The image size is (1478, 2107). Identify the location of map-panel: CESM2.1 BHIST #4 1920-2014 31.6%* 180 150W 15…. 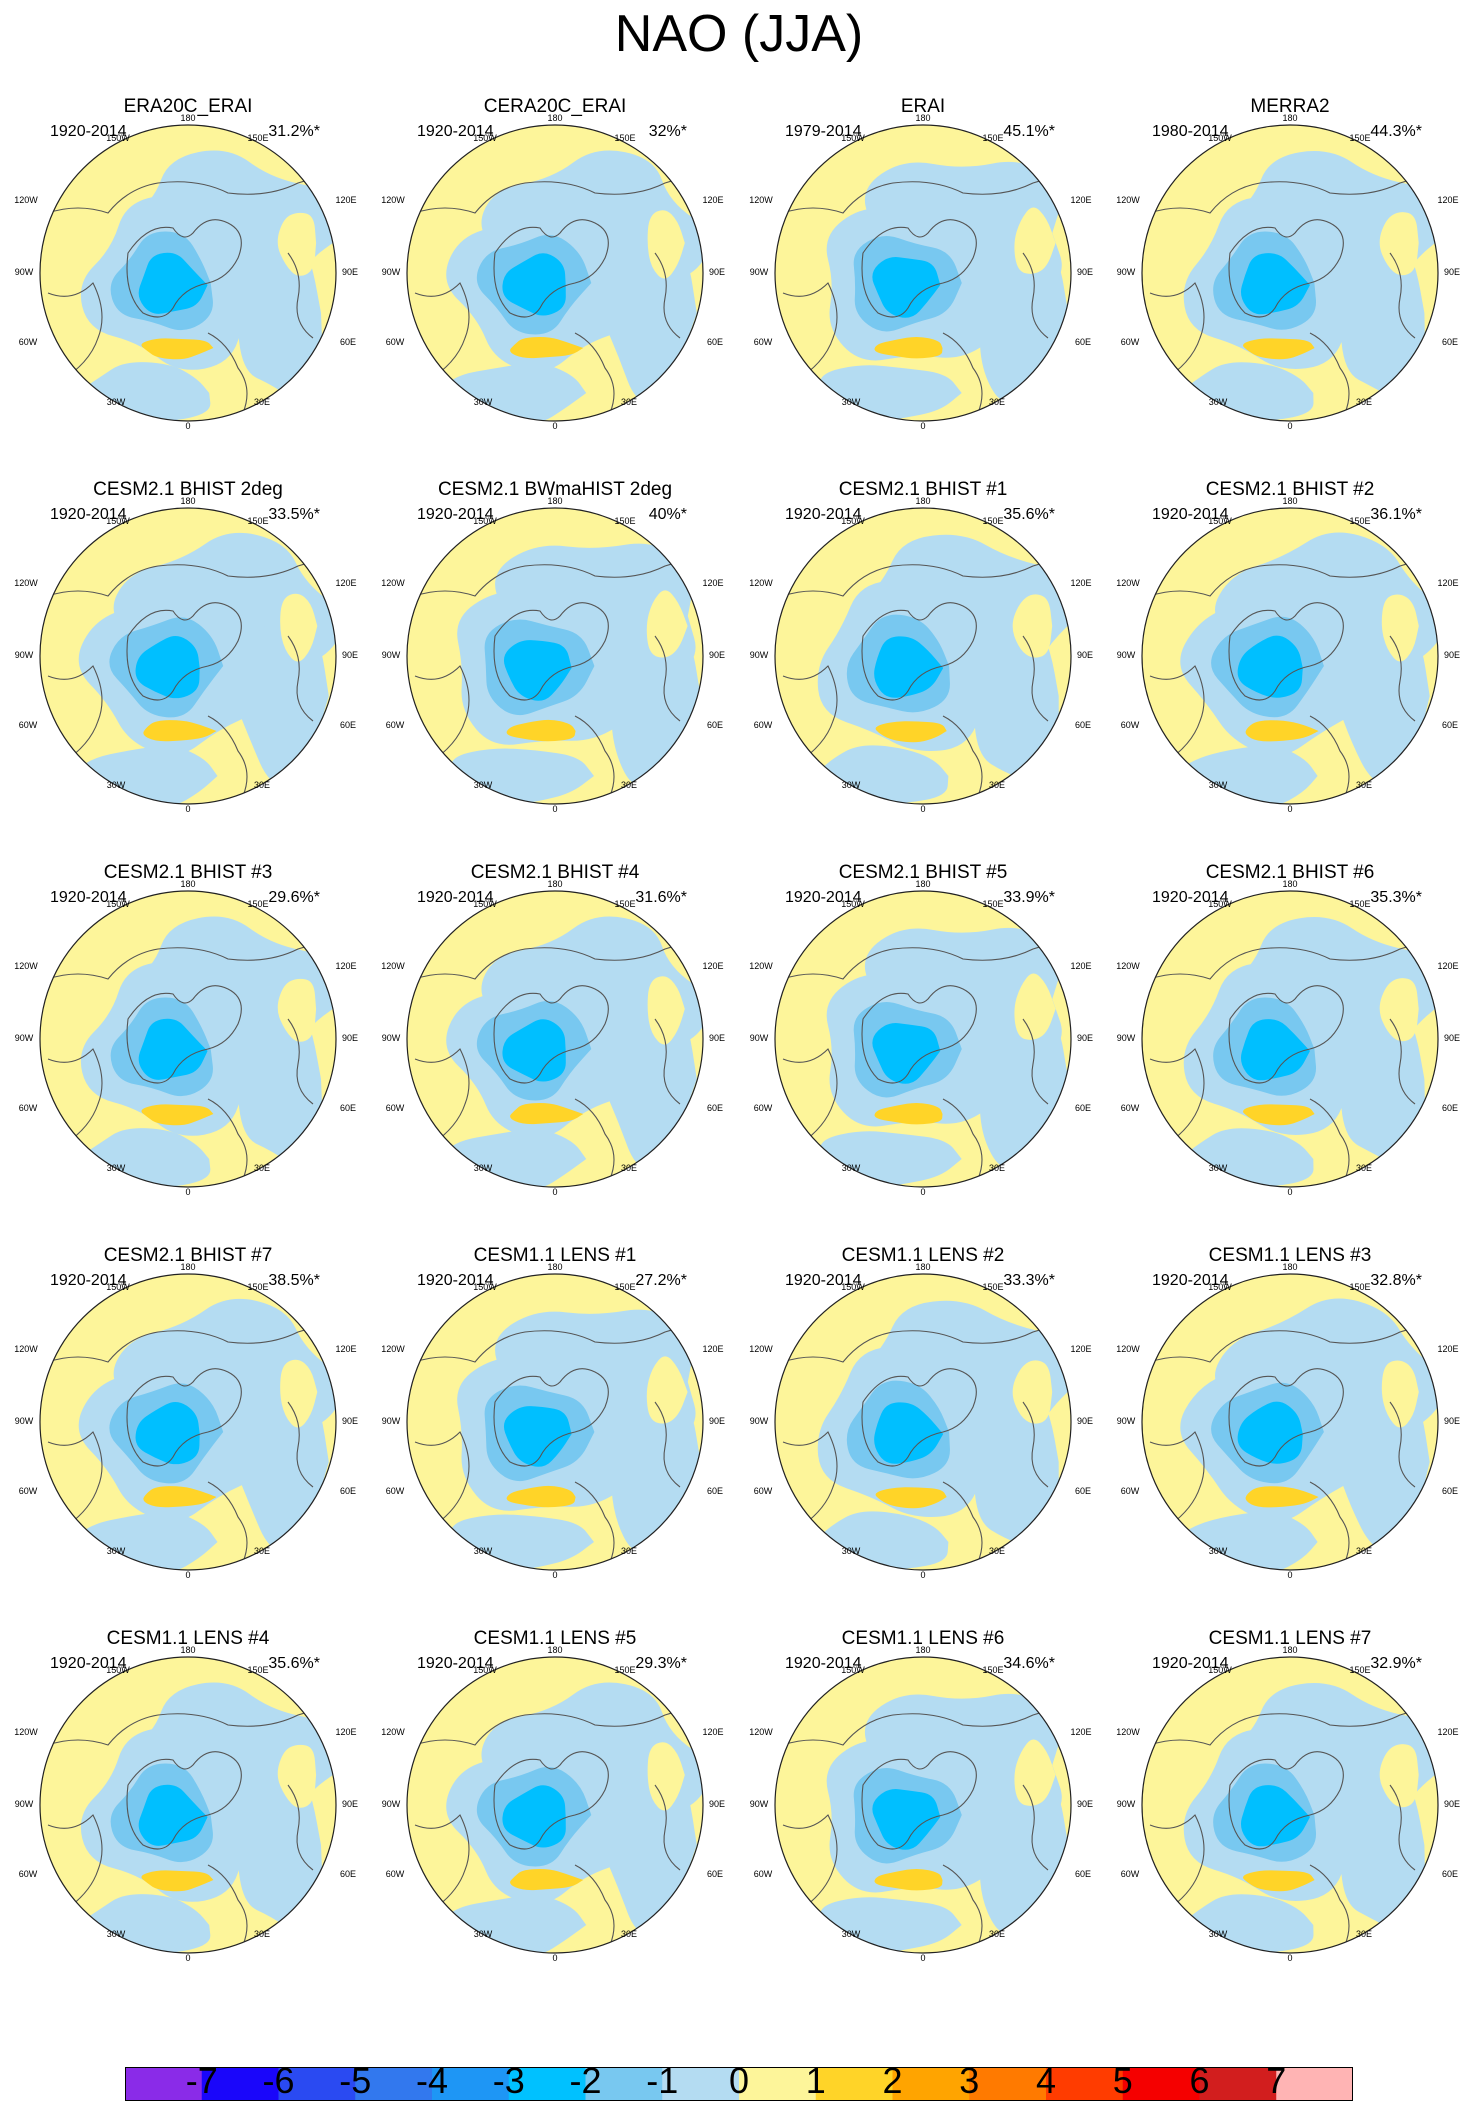
(553, 1051).